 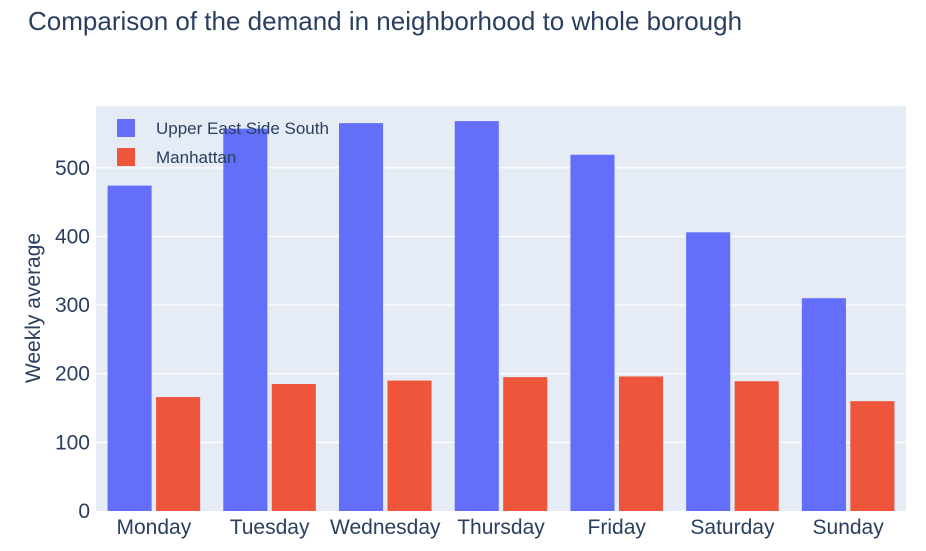 I want to click on bar-neighborhood-monday, so click(x=129, y=348).